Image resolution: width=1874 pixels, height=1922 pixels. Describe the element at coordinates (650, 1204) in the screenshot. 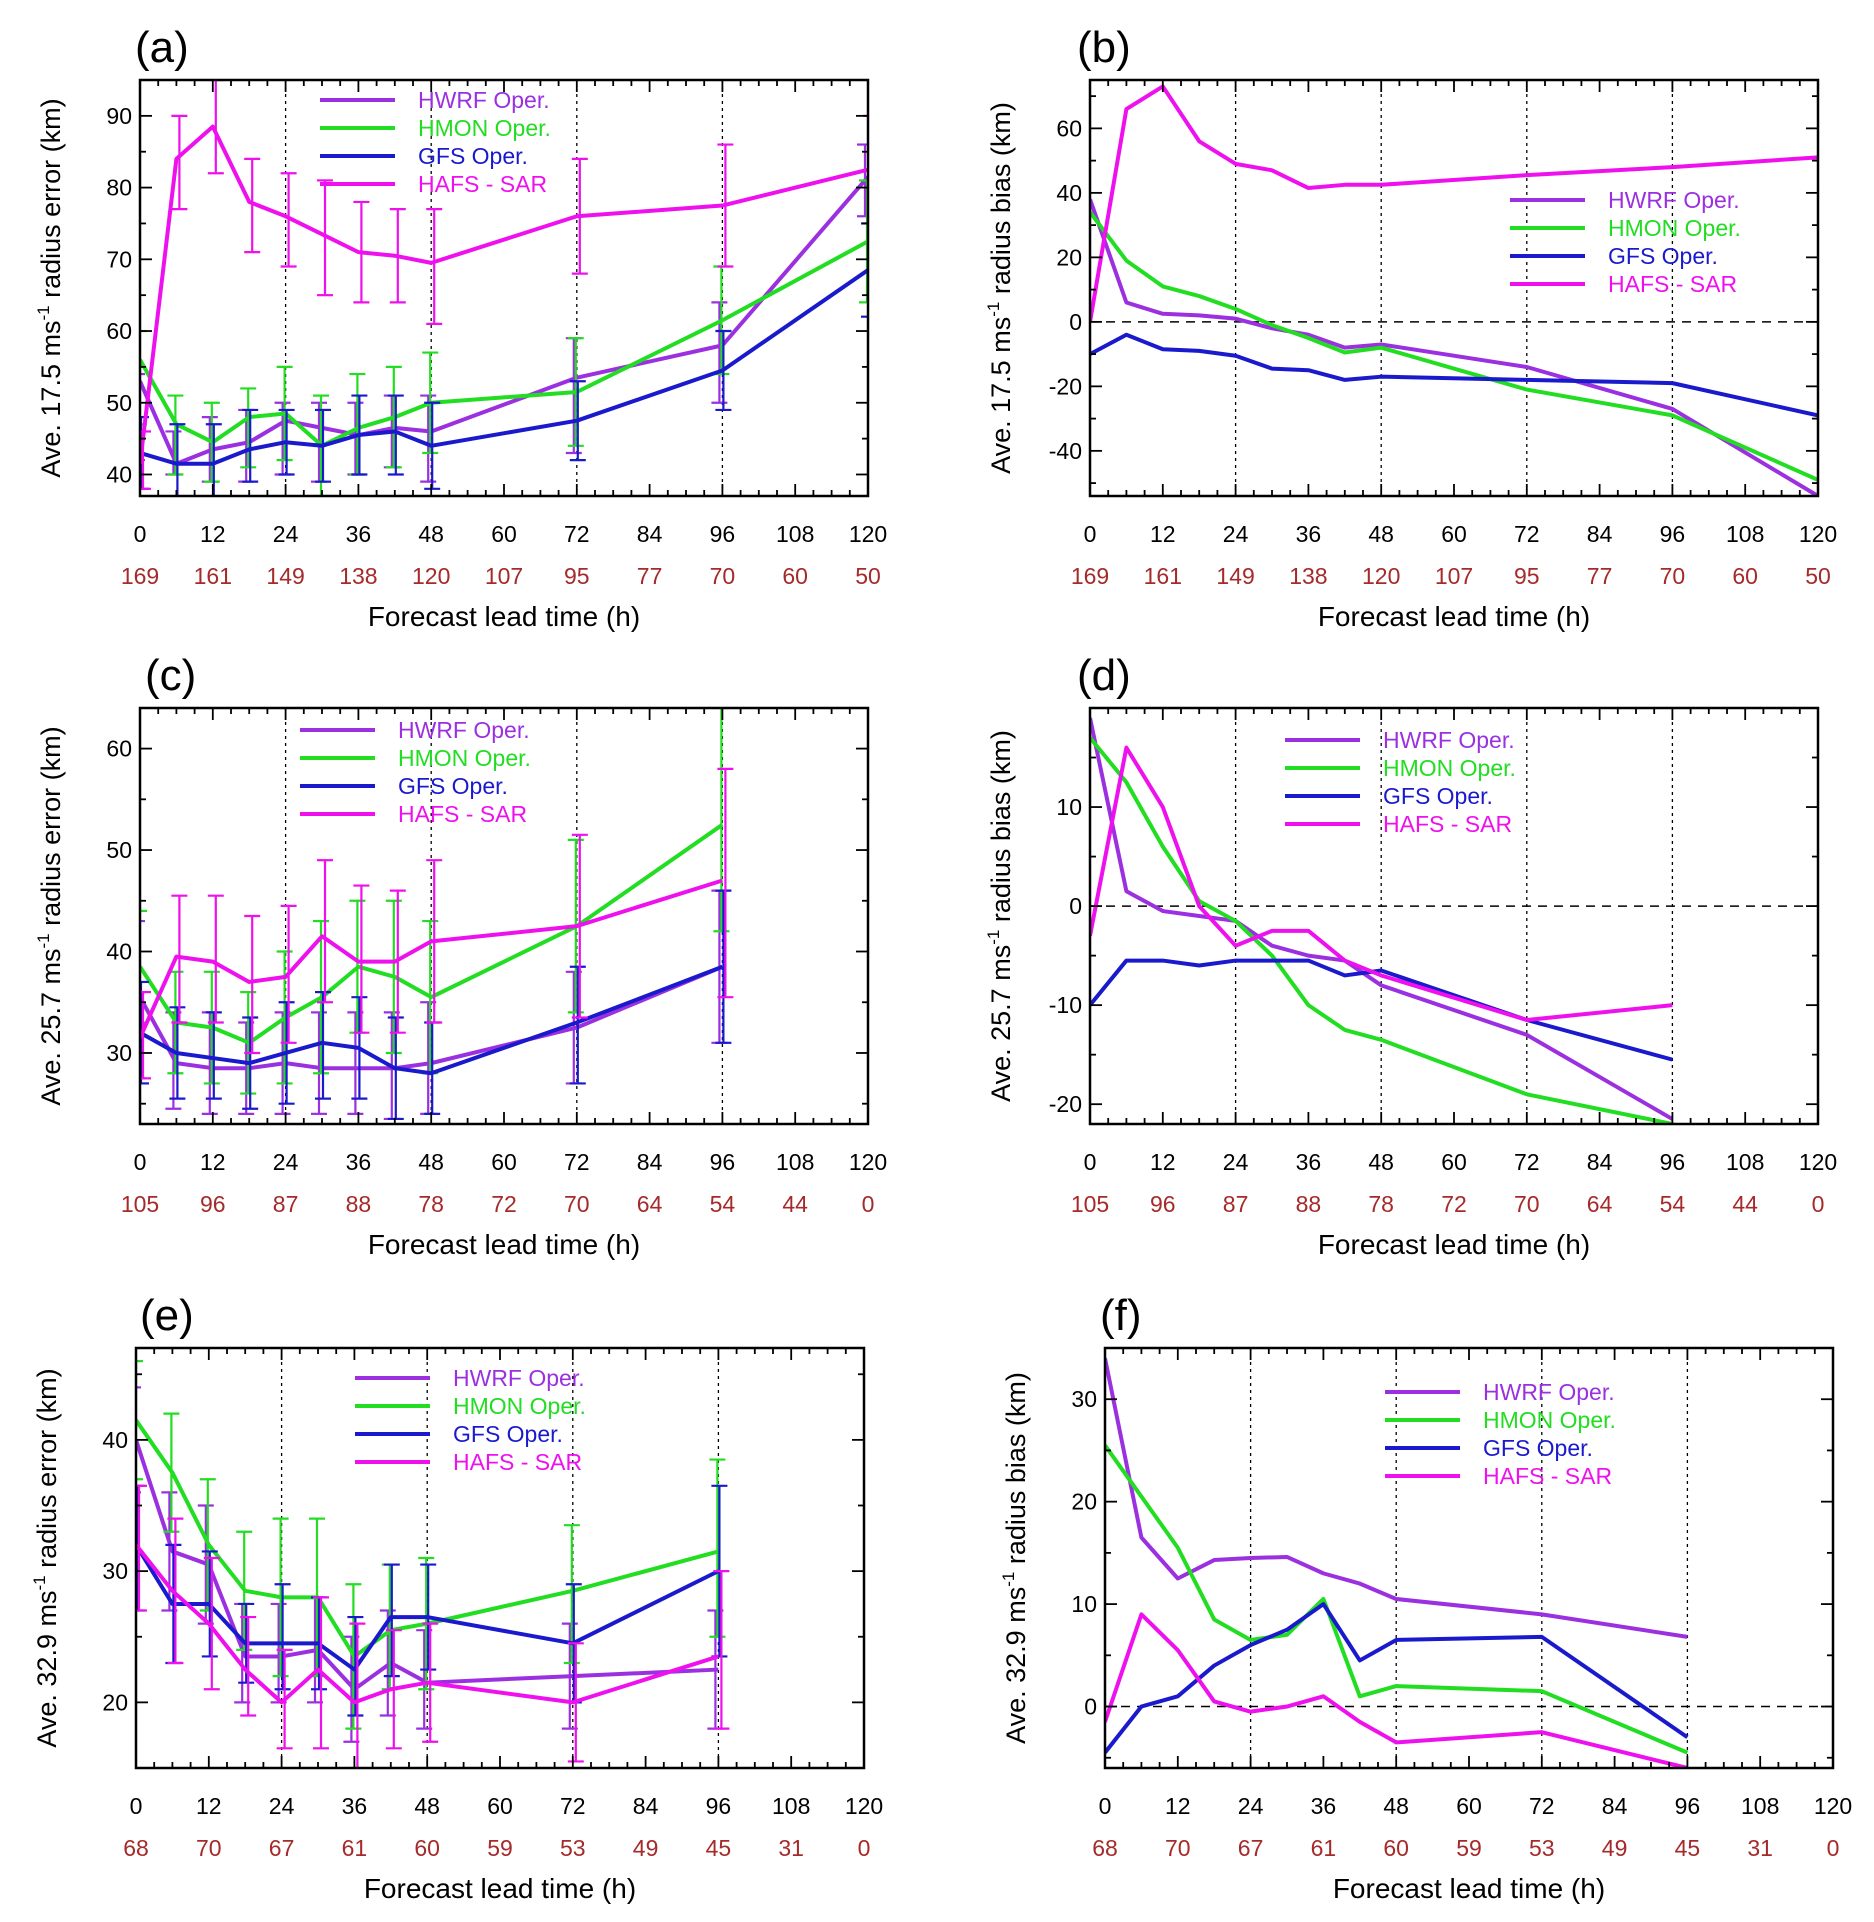

I see `sample-count-label: 64` at that location.